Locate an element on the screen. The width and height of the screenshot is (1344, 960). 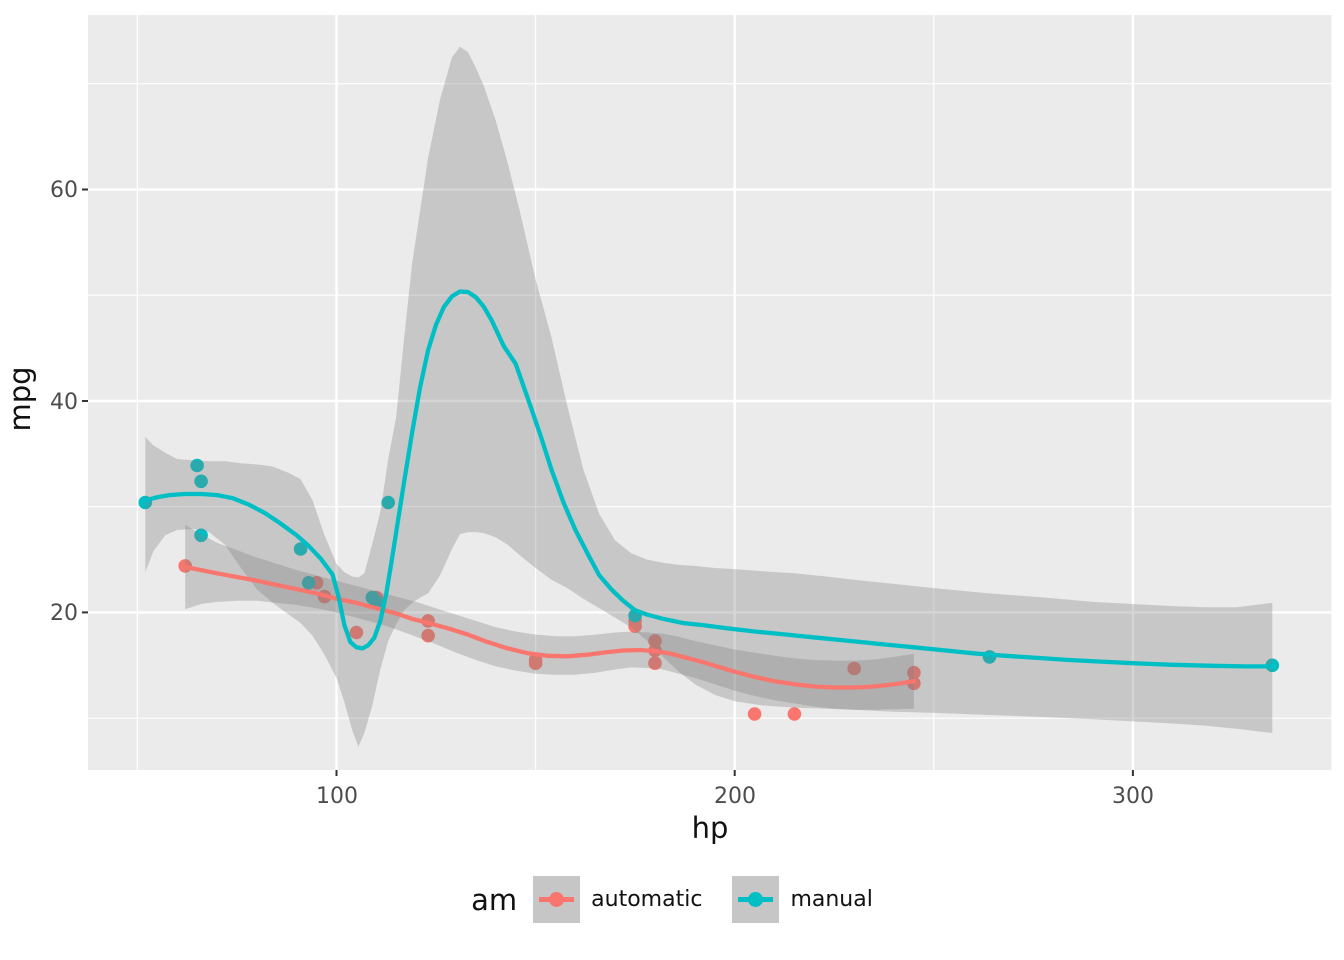
y-axis-title: mpg is located at coordinates (20, 398).